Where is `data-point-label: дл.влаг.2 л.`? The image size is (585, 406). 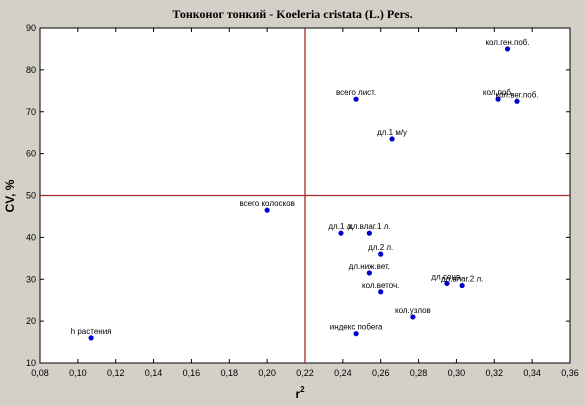 data-point-label: дл.влаг.2 л. is located at coordinates (462, 279).